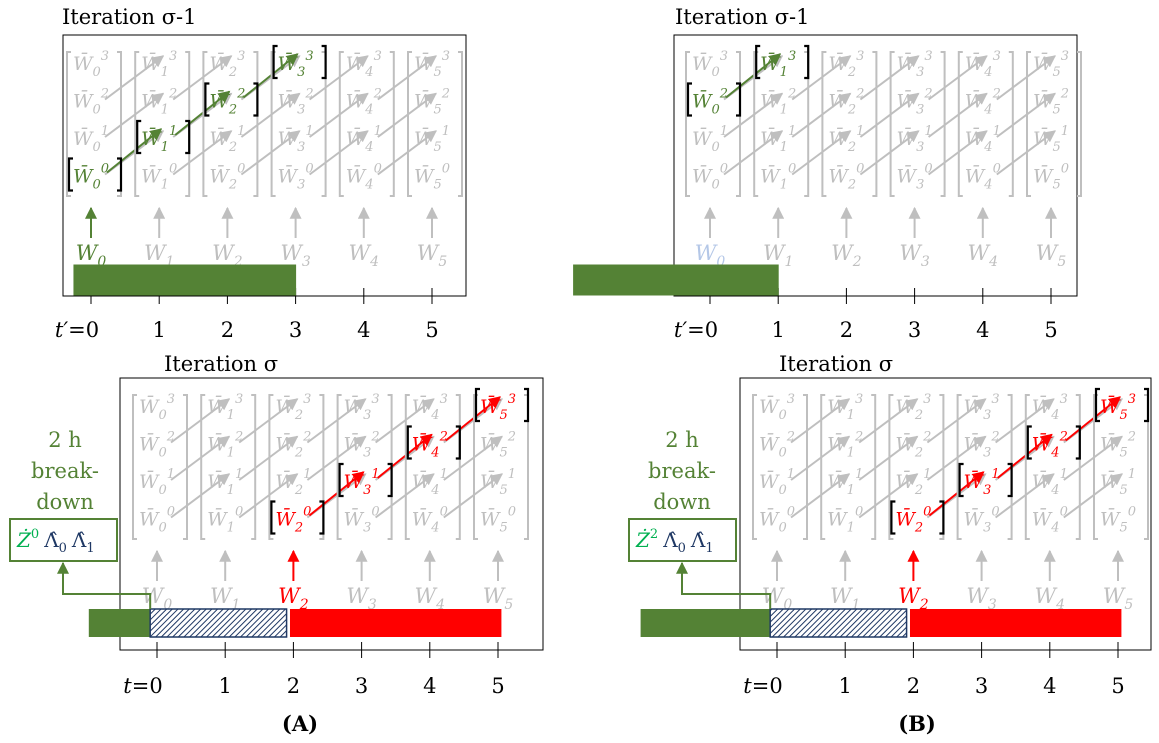 Image resolution: width=1159 pixels, height=743 pixels. Describe the element at coordinates (983, 64) in the screenshot. I see `topB-cell-W4-3: W̄43` at that location.